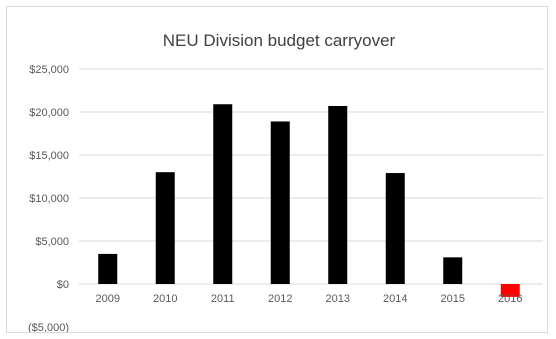 This screenshot has height=339, width=556. Describe the element at coordinates (395, 228) in the screenshot. I see `bar-2014` at that location.